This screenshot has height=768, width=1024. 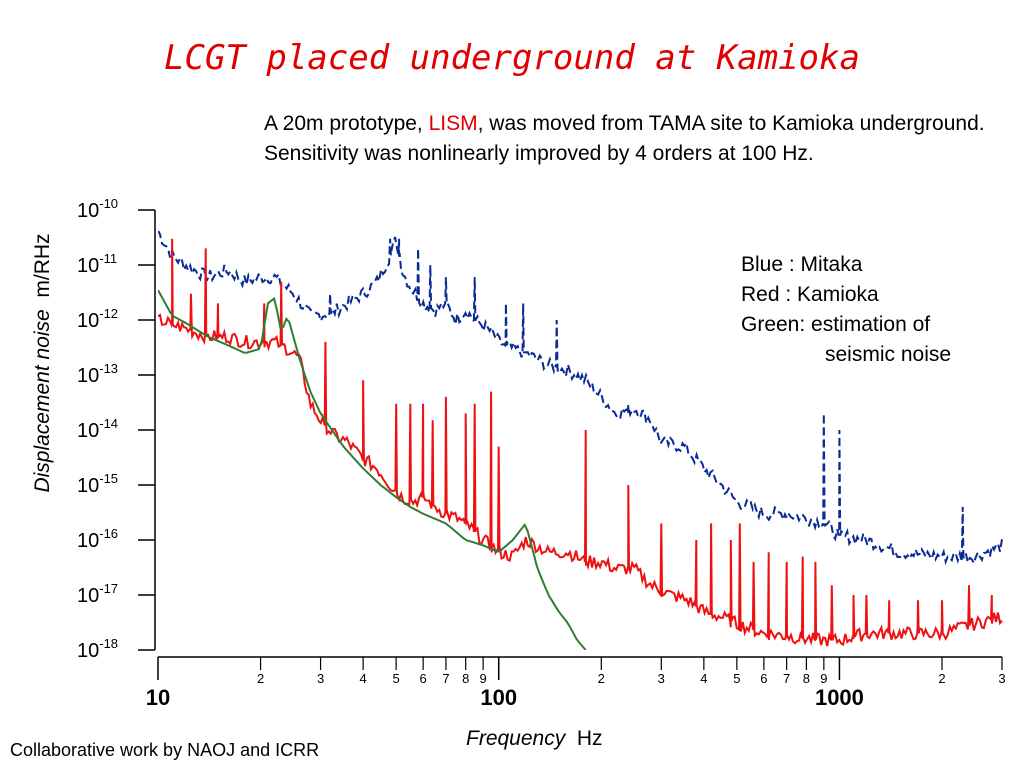 What do you see at coordinates (802, 264) in the screenshot?
I see `legend-blue: Blue : Mitaka` at bounding box center [802, 264].